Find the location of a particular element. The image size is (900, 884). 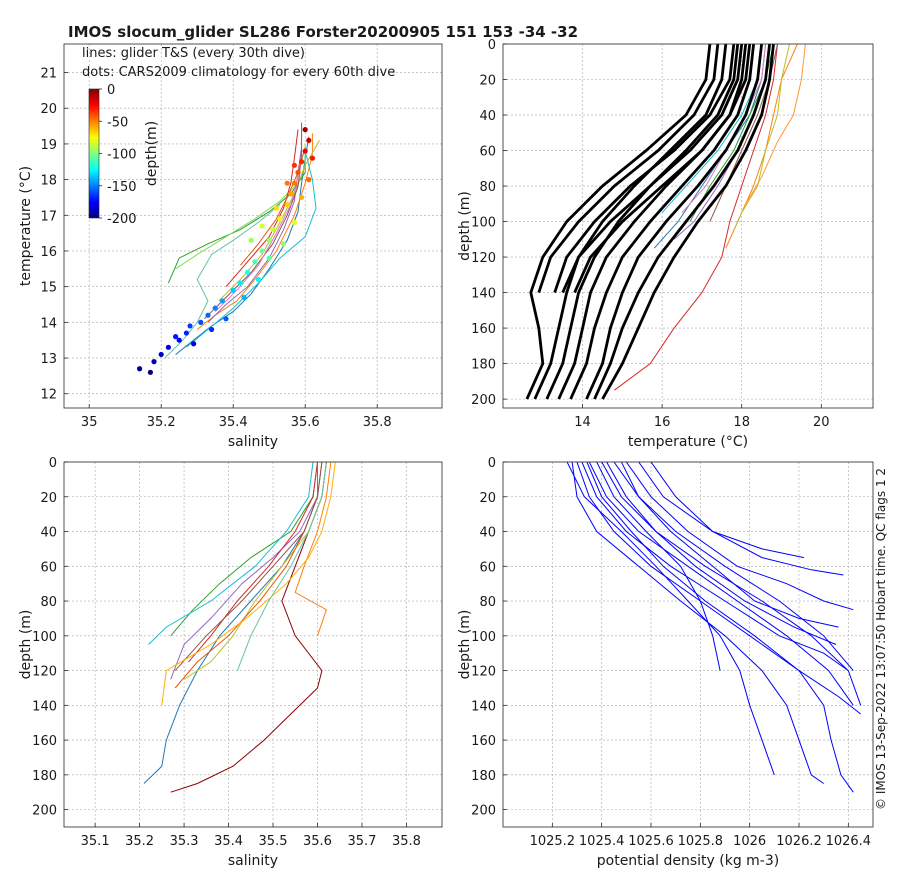

x-tick-label: 16 is located at coordinates (662, 422).